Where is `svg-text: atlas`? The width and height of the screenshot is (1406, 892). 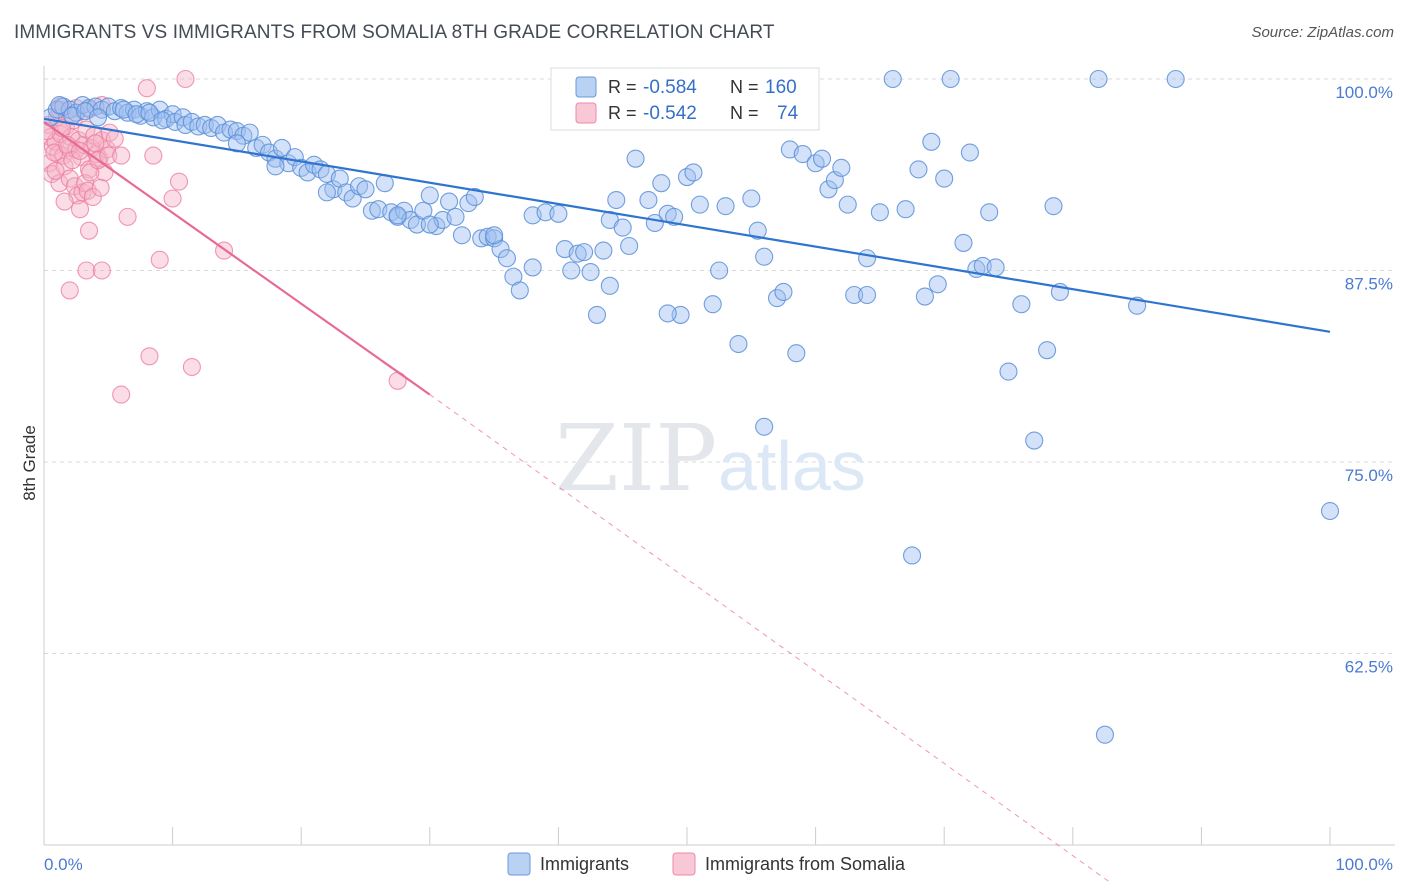 svg-text: atlas is located at coordinates (792, 466).